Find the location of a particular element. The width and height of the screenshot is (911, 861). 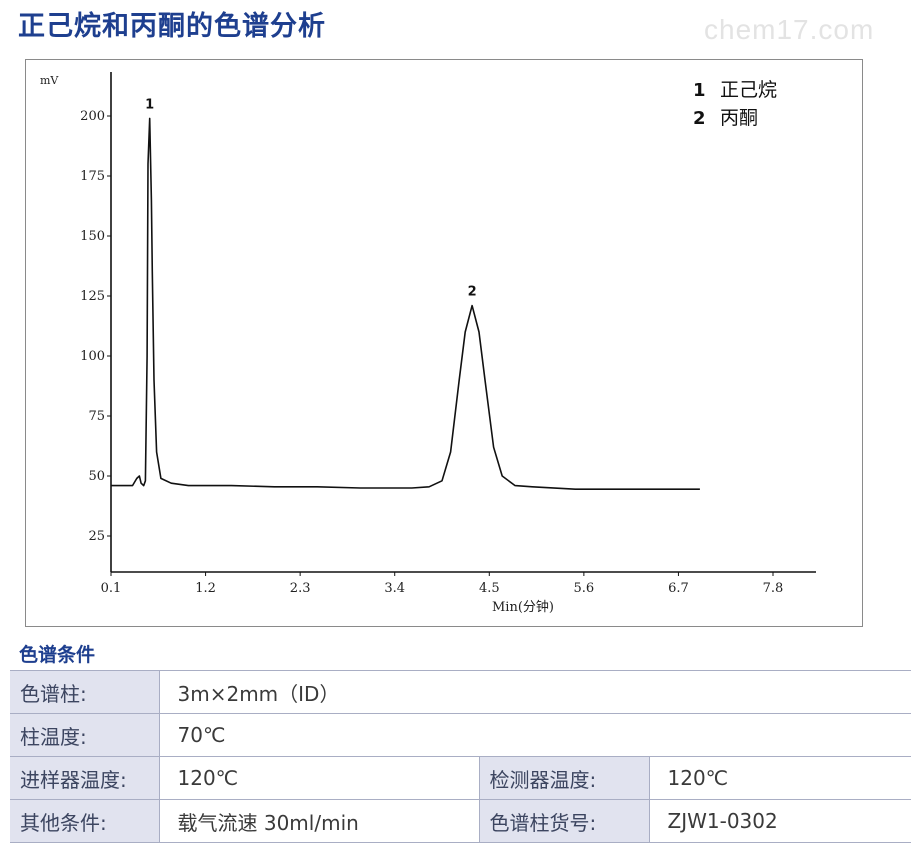

row-value: 载气流速 30ml/min is located at coordinates (318, 821).